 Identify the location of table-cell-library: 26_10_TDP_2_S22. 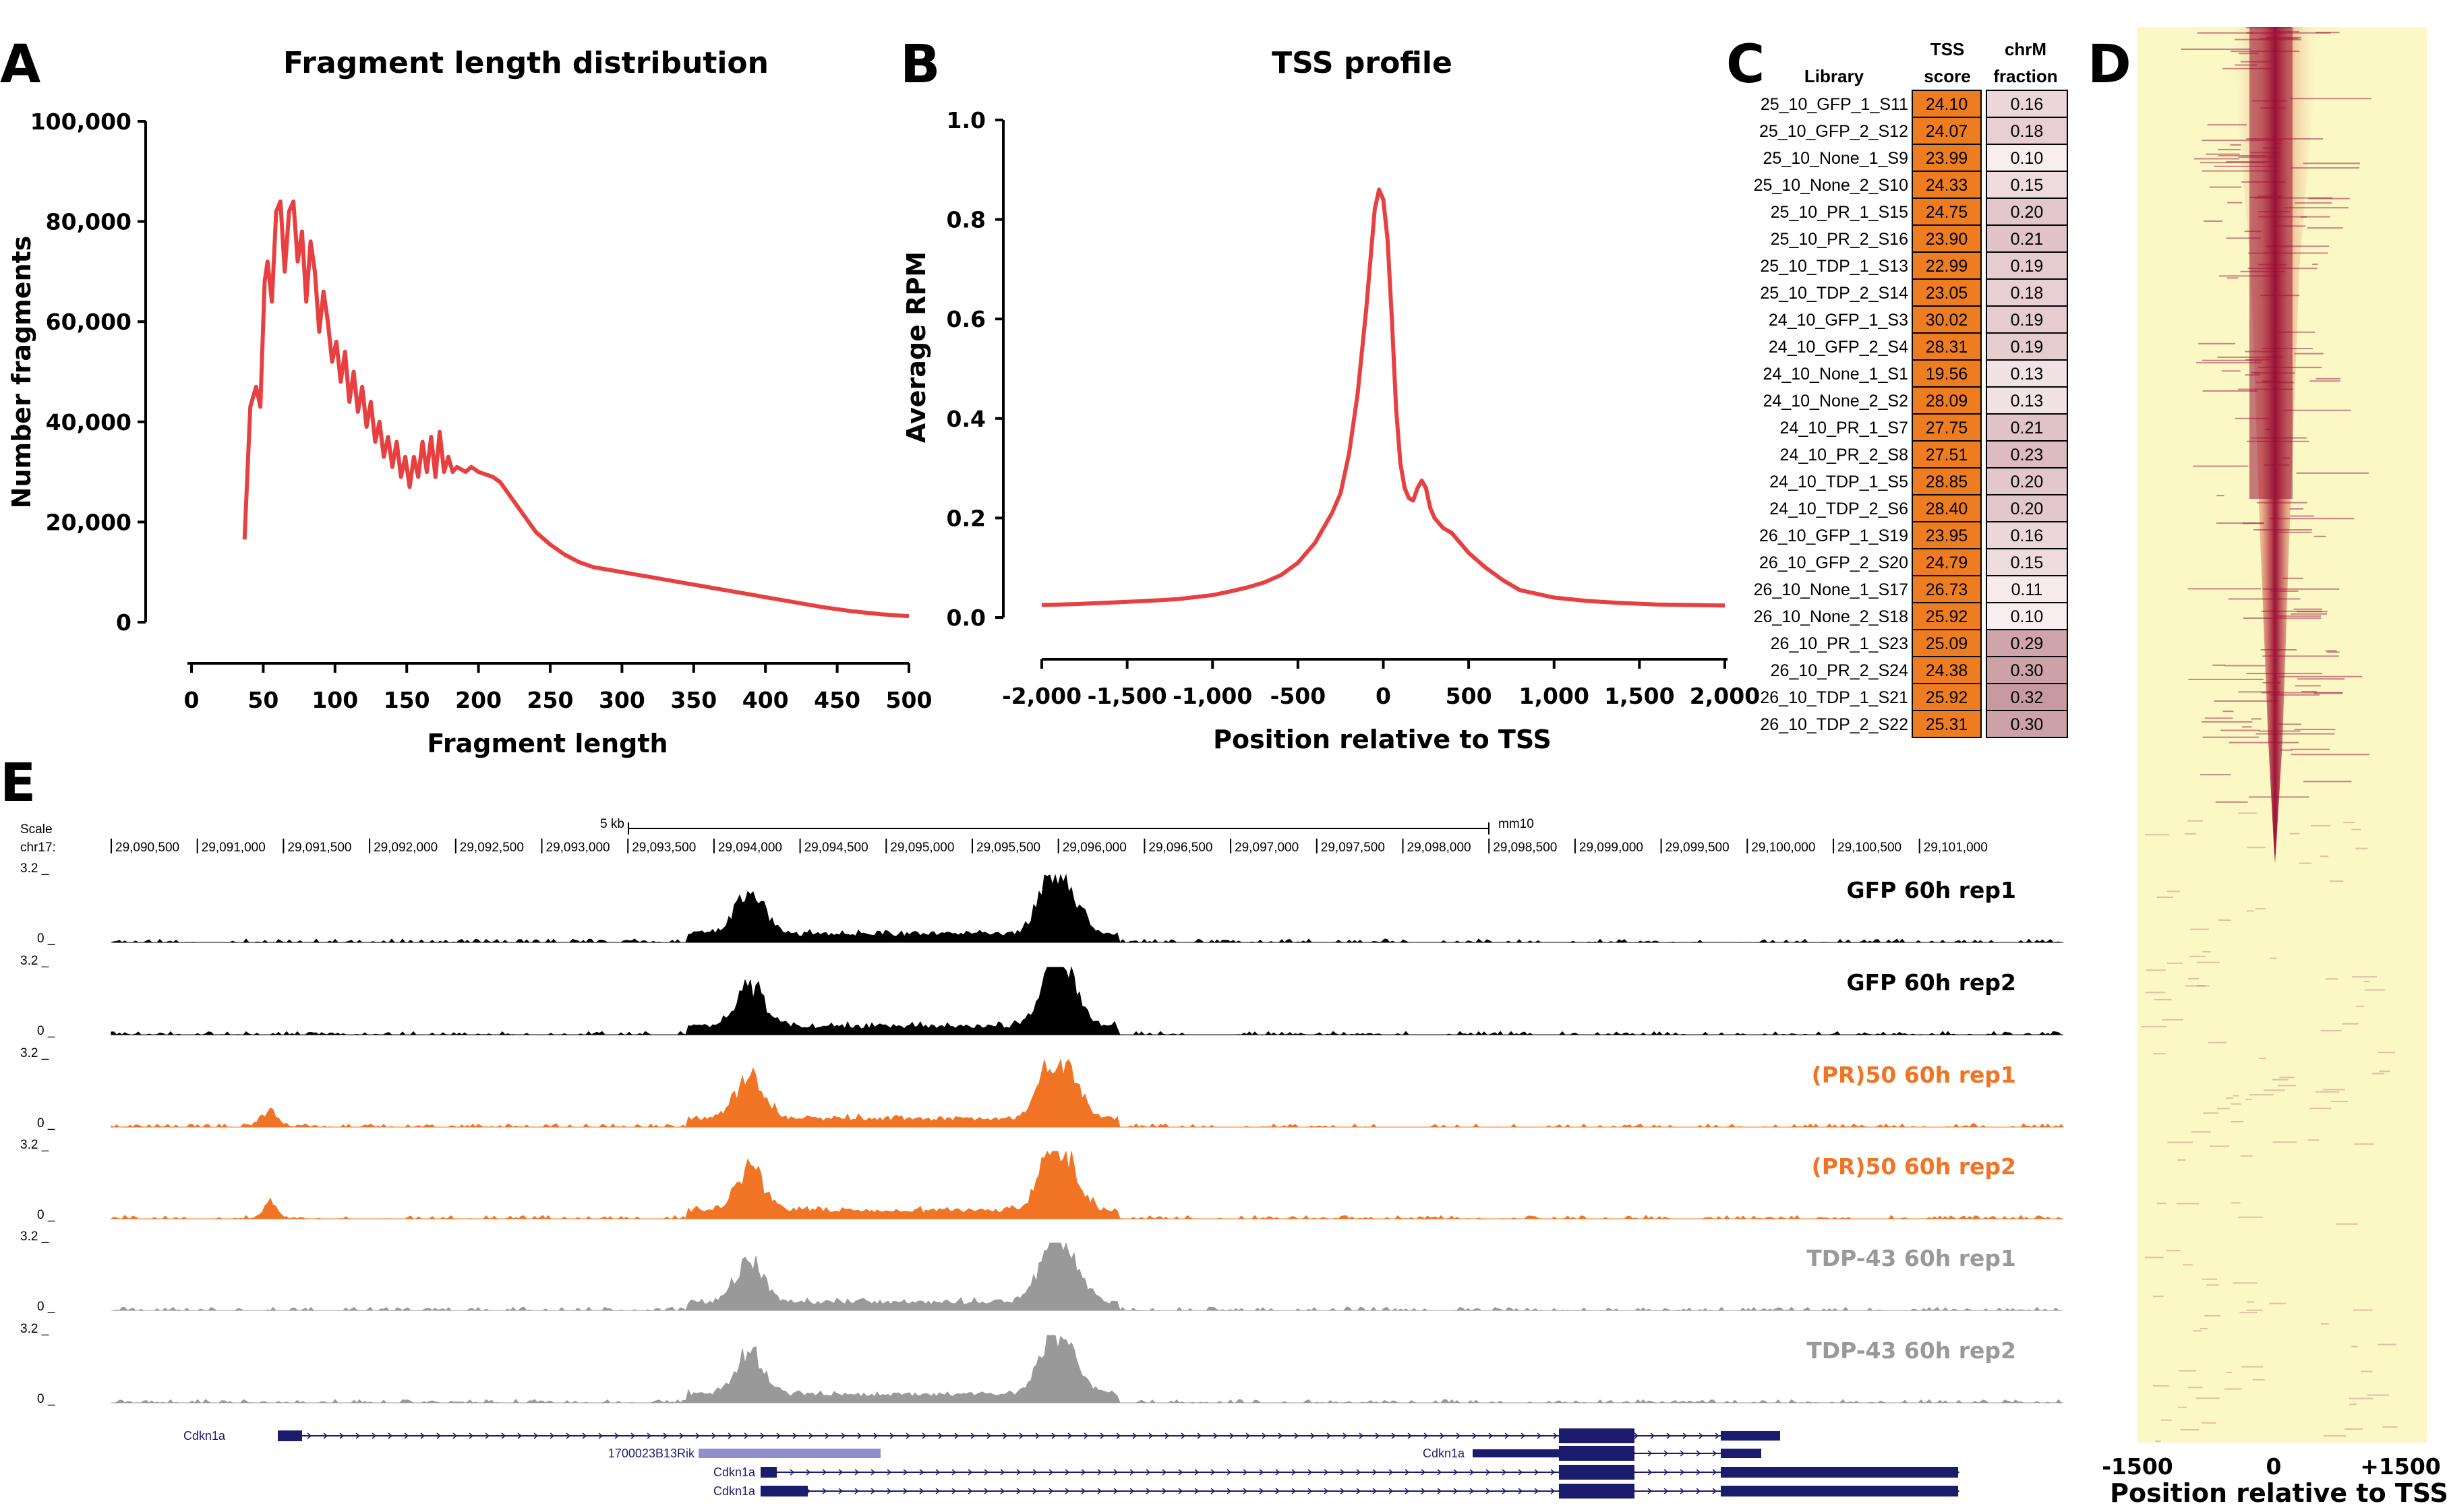
(1834, 724).